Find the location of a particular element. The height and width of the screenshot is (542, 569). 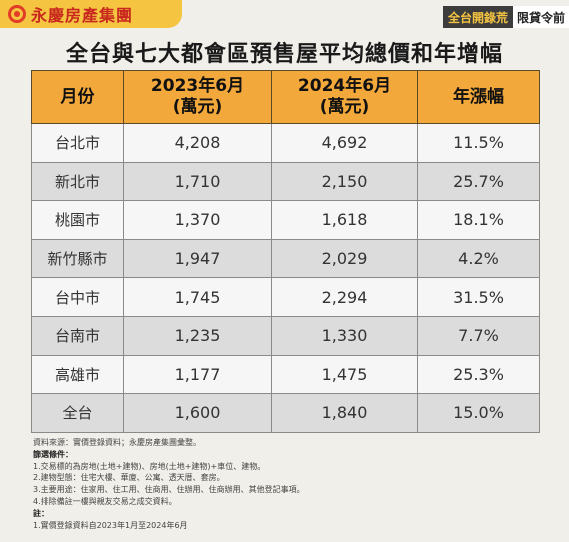

brand-name: 永慶房產集團 is located at coordinates (82, 15).